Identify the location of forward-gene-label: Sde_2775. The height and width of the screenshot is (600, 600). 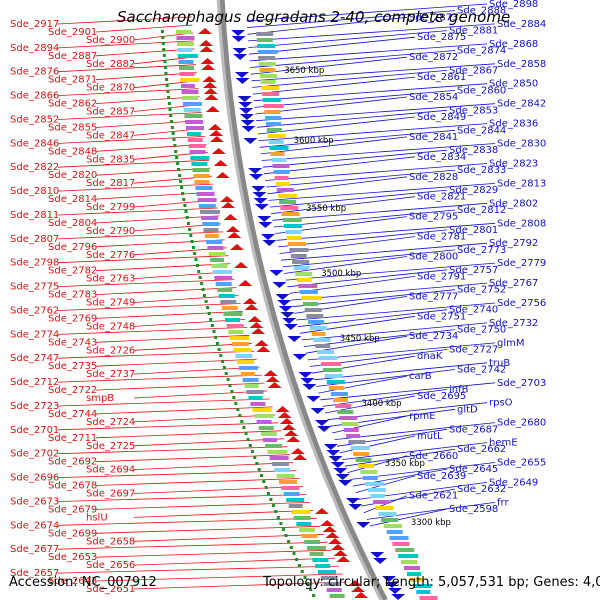
(34, 287).